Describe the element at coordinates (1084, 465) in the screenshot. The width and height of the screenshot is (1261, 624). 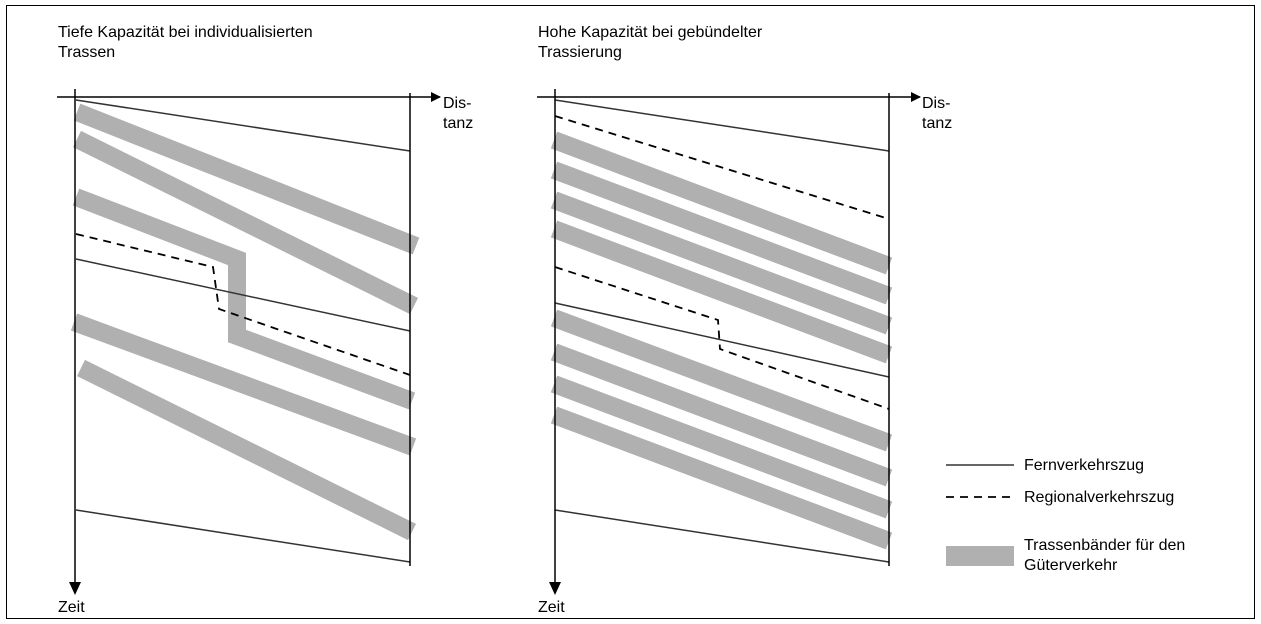
I see `legend-long-distance-label: Fernverkehrszug` at that location.